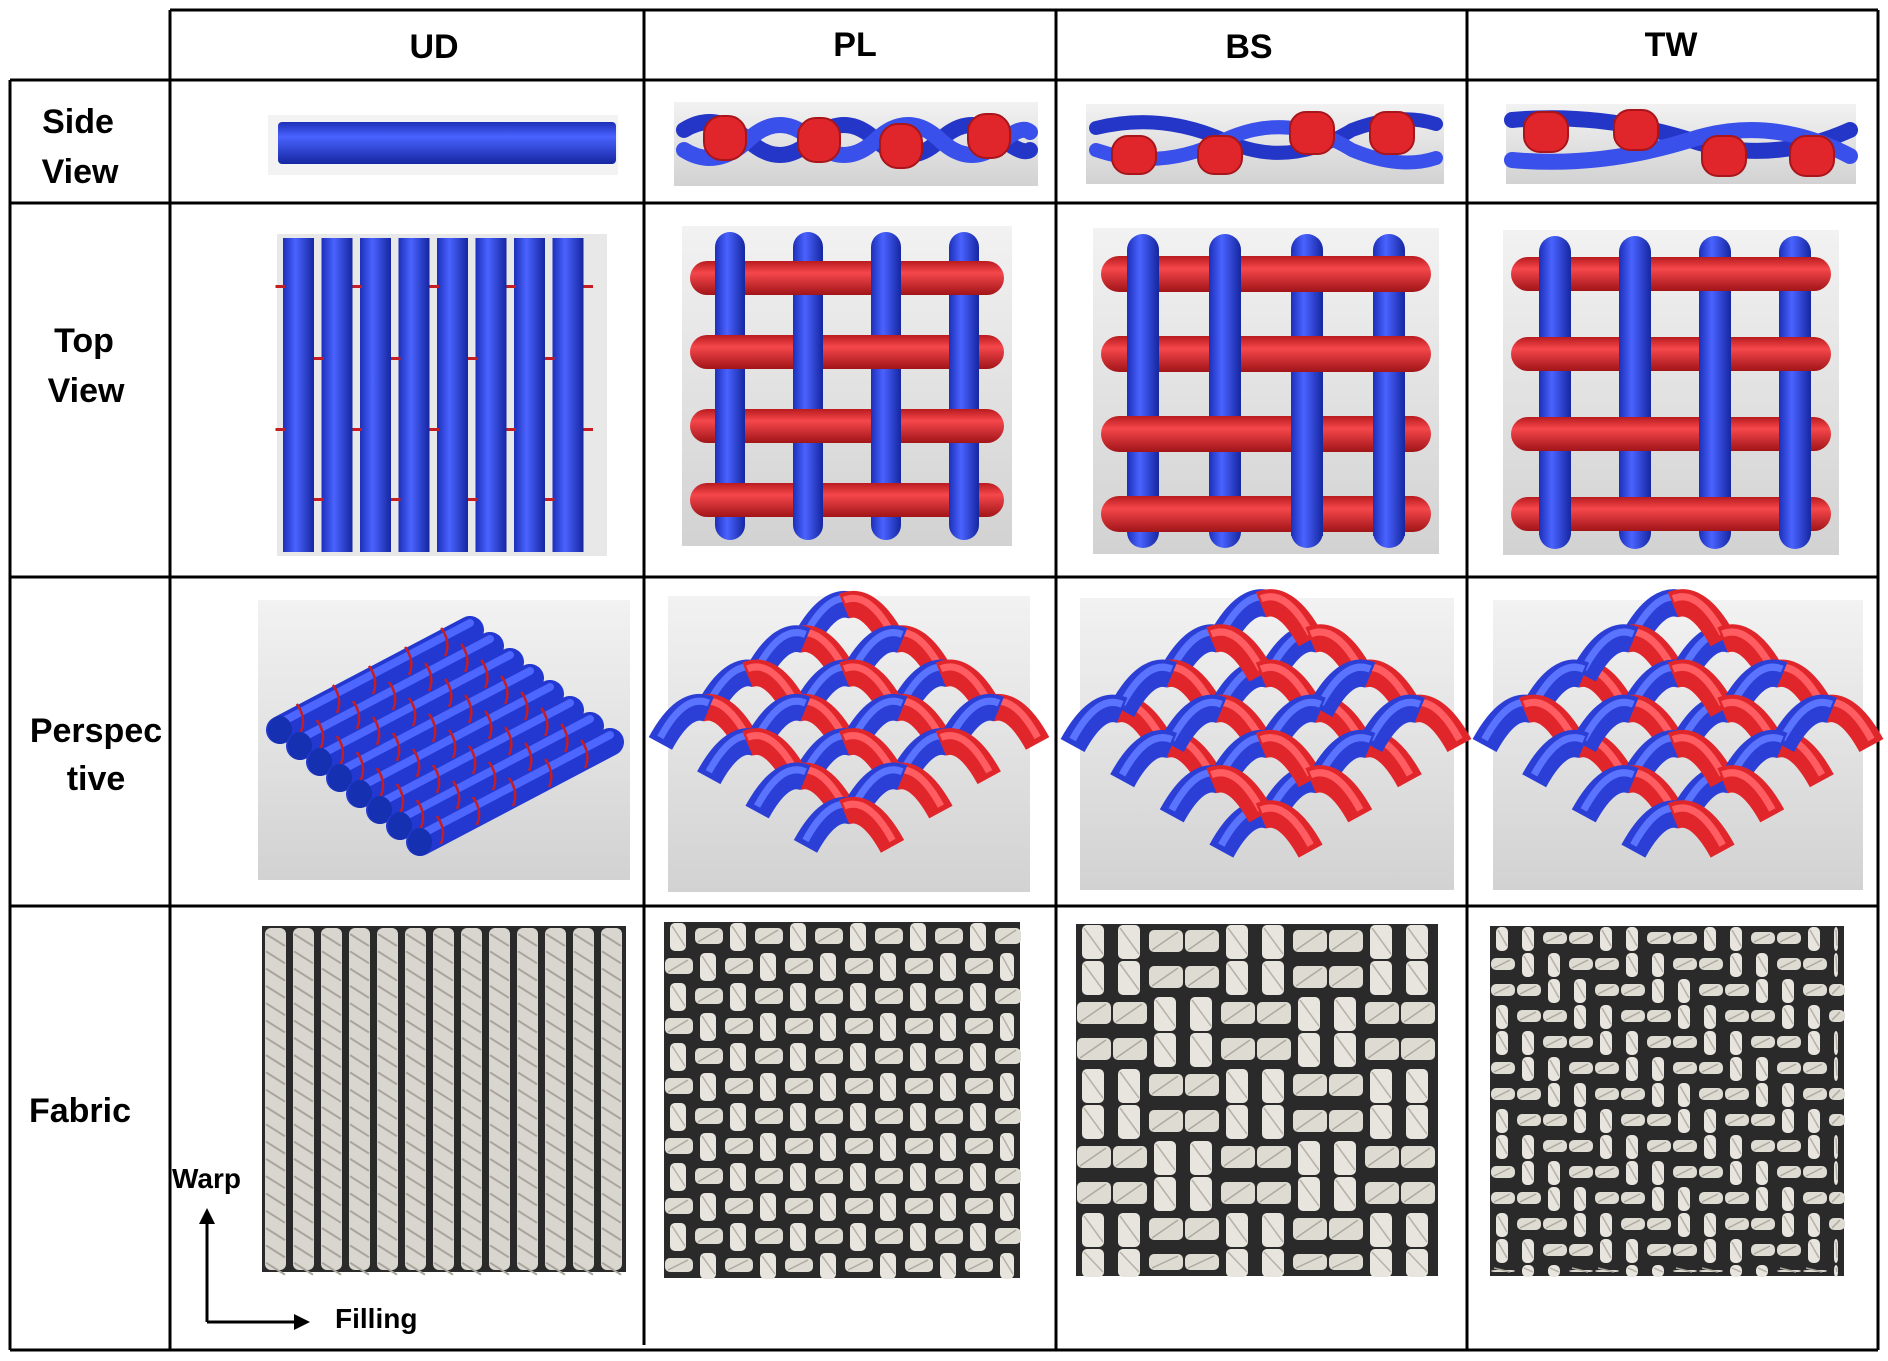  What do you see at coordinates (1678, 739) in the screenshot?
I see `perspective-tw` at bounding box center [1678, 739].